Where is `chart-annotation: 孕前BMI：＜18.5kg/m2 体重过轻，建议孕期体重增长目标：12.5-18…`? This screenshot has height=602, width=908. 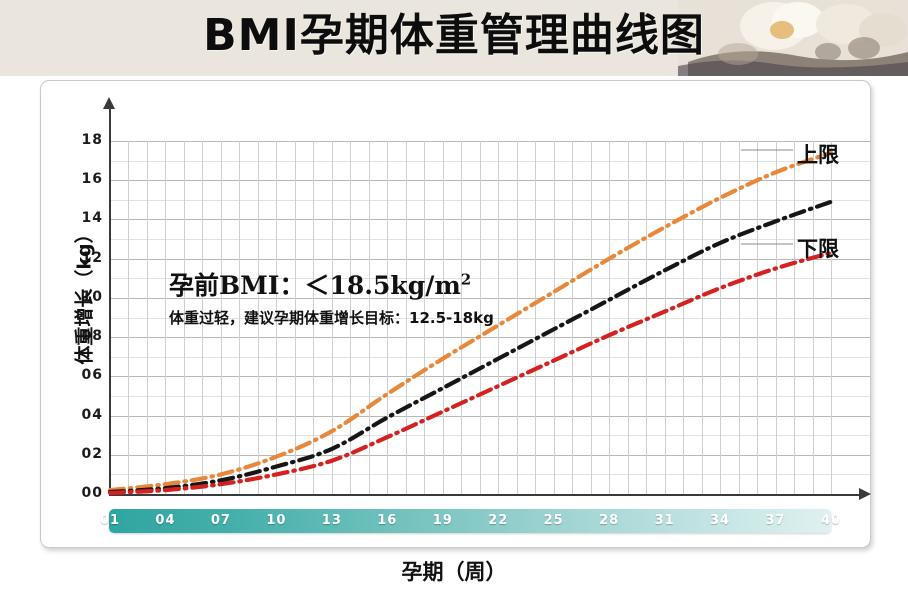
chart-annotation: 孕前BMI：＜18.5kg/m2 体重过轻，建议孕期体重增长目标：12.5-18… is located at coordinates (399, 297).